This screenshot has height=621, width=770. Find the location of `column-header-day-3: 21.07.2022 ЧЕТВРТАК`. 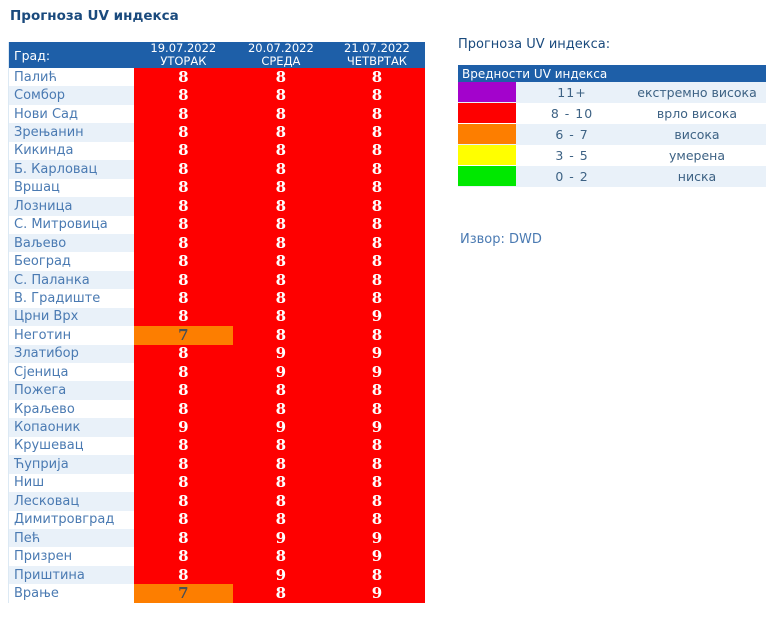

column-header-day-3: 21.07.2022 ЧЕТВРТАК is located at coordinates (377, 55).